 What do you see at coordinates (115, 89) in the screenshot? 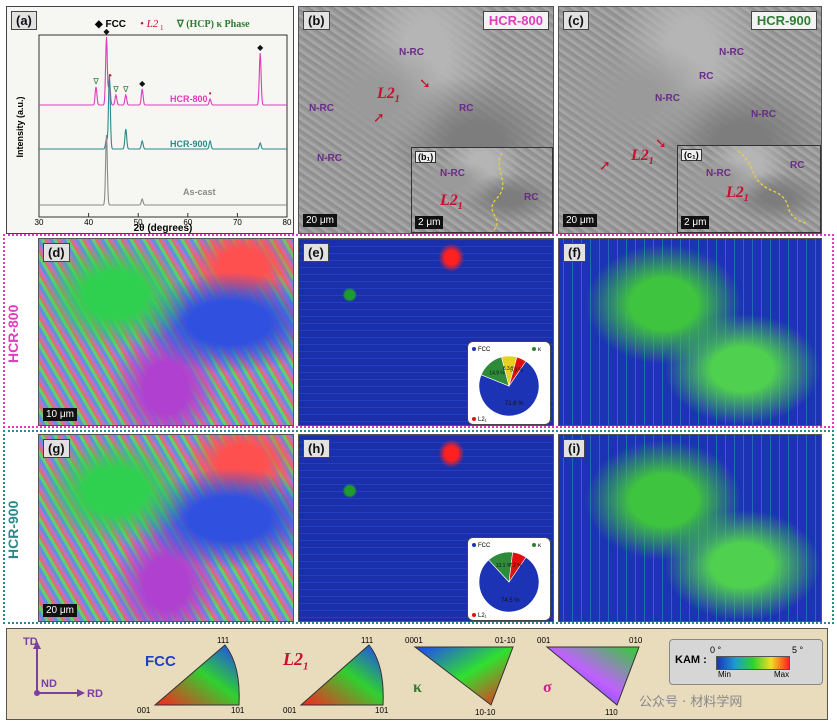
I see `peak-marker: ∇` at bounding box center [115, 89].